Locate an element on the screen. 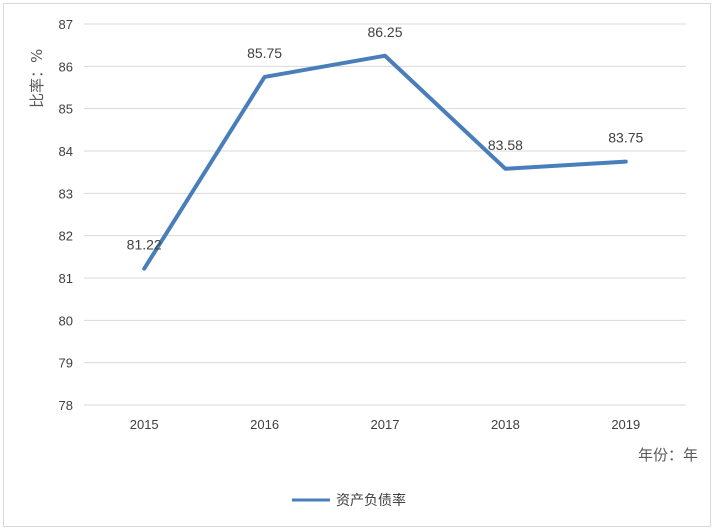  y-tick-label: 78 is located at coordinates (66, 405).